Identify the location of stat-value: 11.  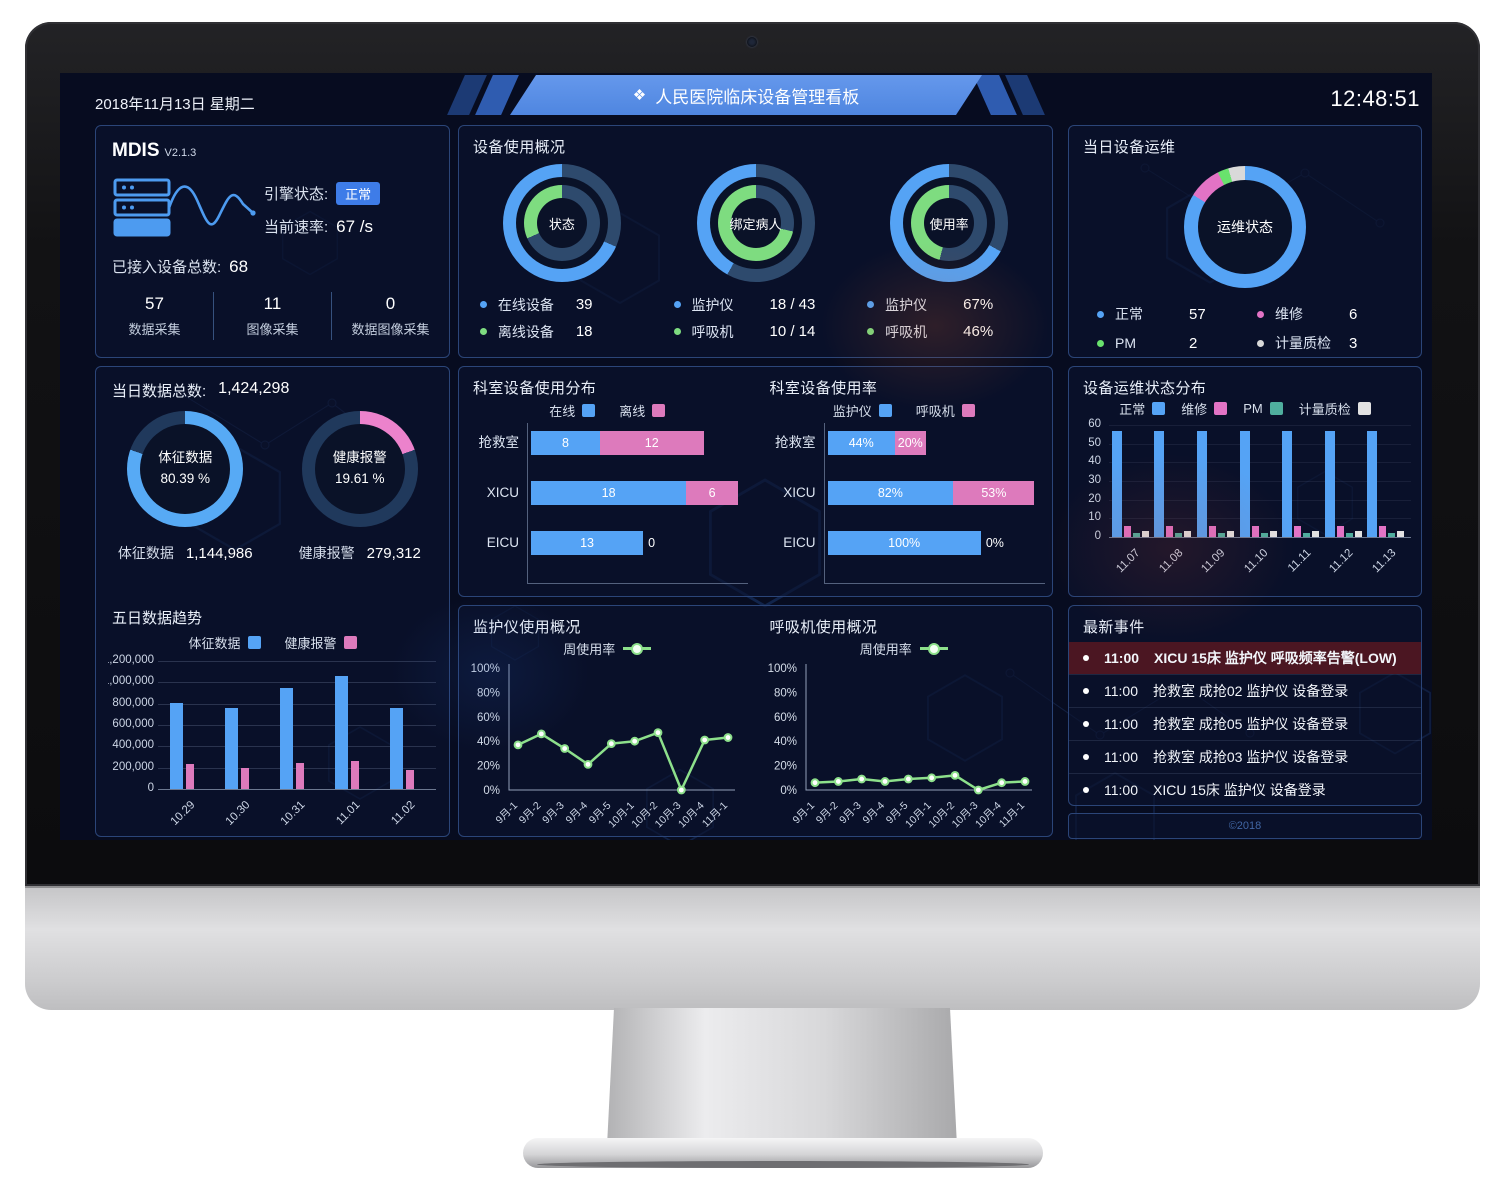
(272, 303).